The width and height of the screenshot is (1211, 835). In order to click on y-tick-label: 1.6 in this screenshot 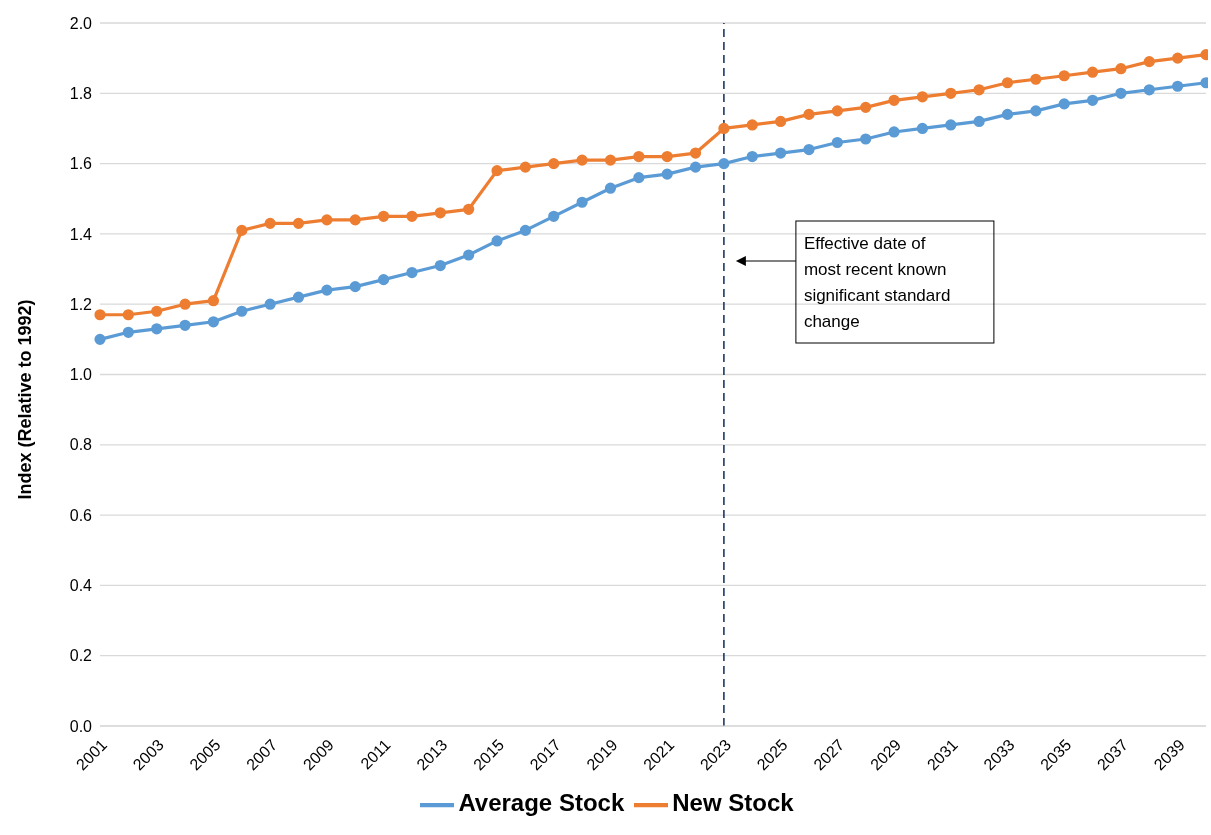, I will do `click(81, 164)`.